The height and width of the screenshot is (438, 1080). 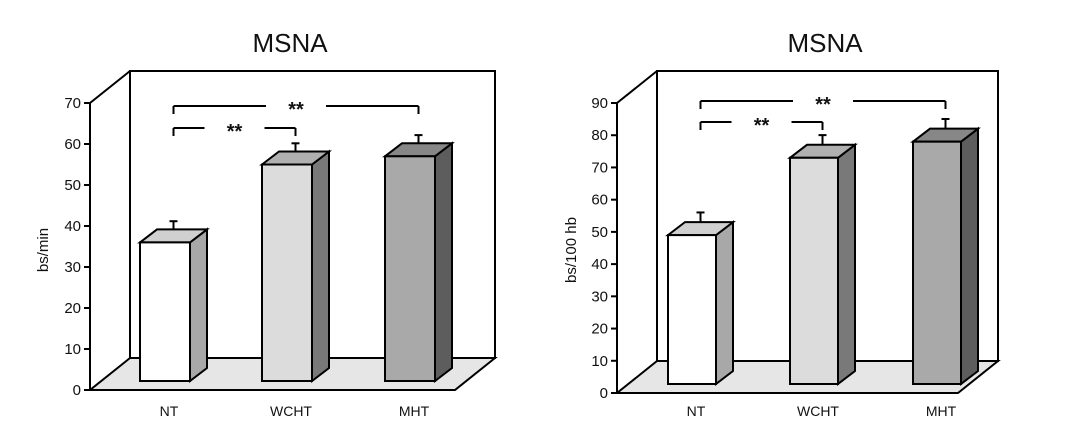 What do you see at coordinates (599, 103) in the screenshot?
I see `y-tick-label: 90` at bounding box center [599, 103].